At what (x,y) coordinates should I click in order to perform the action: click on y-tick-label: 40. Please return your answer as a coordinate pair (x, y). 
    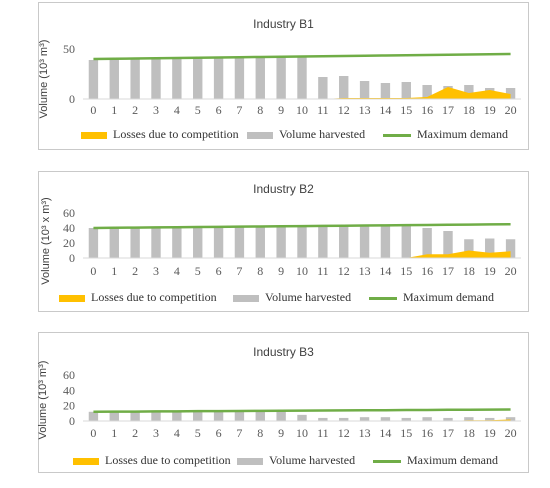
    Looking at the image, I should click on (69, 390).